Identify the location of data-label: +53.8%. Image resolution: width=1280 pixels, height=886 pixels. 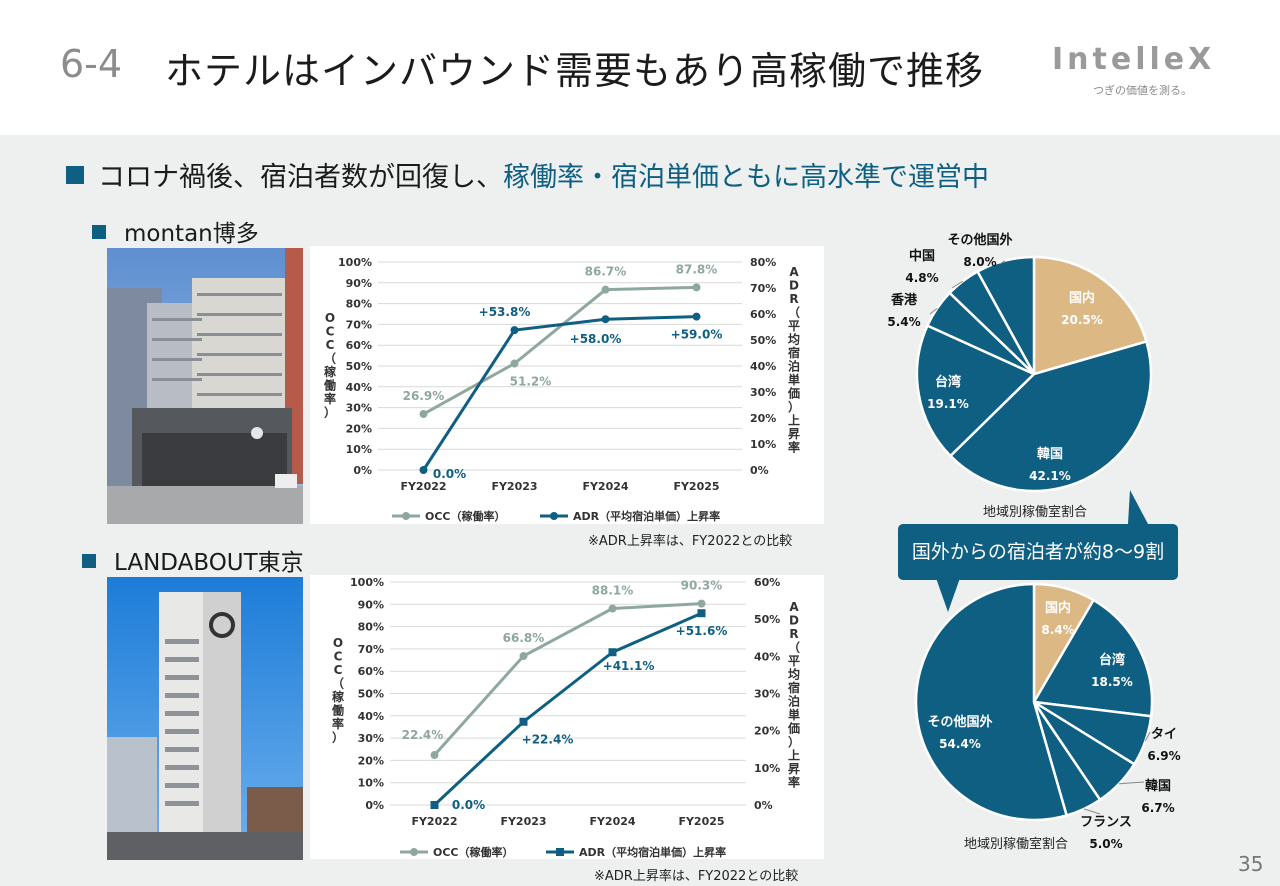
(505, 312).